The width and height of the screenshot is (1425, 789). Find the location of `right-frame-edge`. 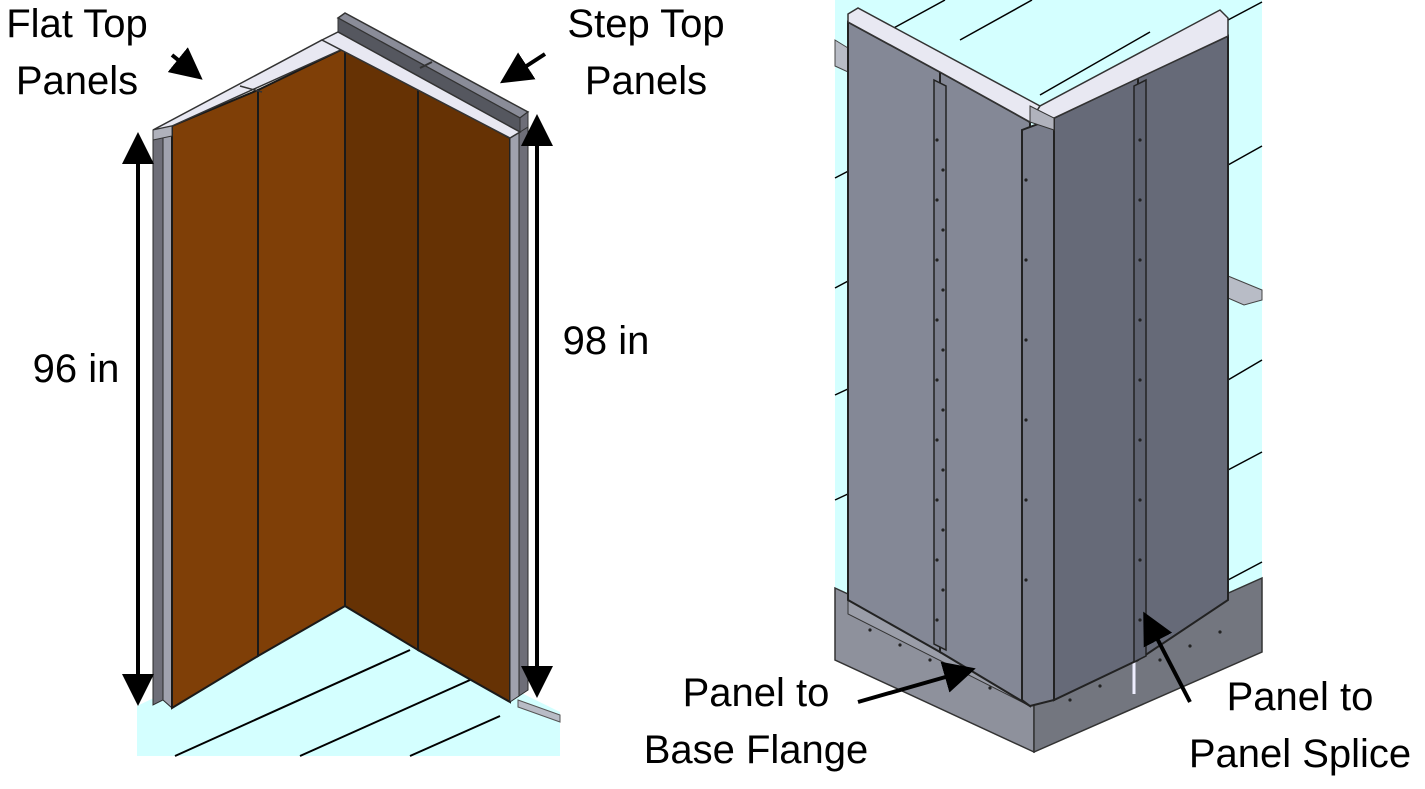

right-frame-edge is located at coordinates (523, 411).